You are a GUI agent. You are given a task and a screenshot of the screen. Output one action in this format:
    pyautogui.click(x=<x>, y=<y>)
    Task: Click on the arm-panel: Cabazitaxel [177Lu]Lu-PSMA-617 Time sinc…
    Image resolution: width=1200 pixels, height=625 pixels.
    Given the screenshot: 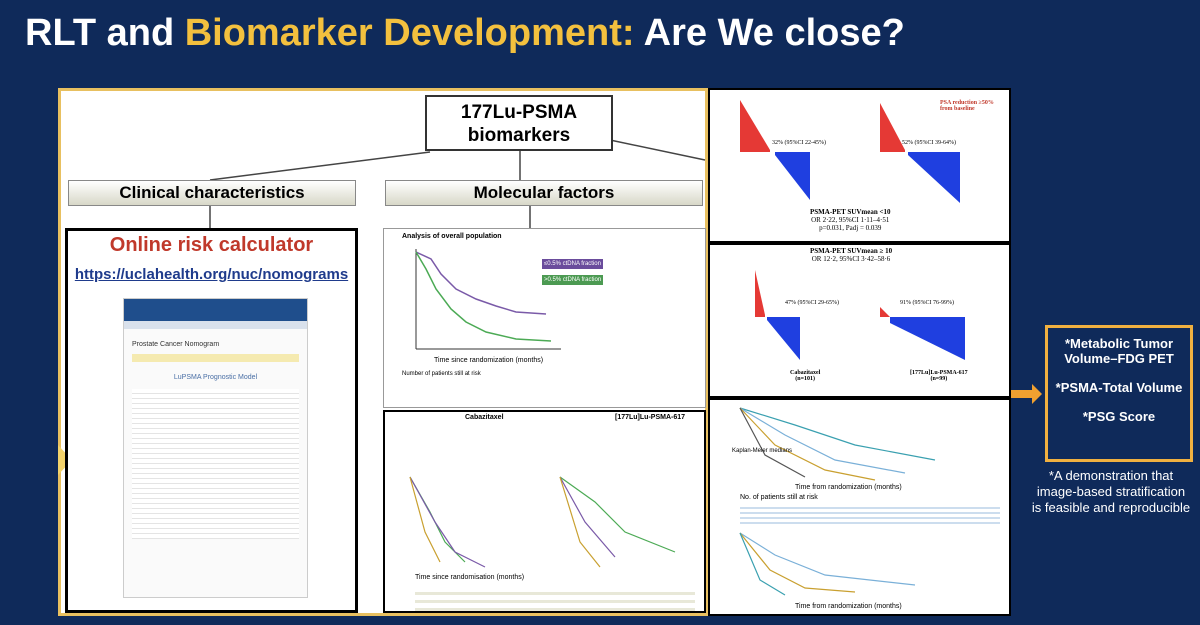 What is the action you would take?
    pyautogui.click(x=544, y=511)
    